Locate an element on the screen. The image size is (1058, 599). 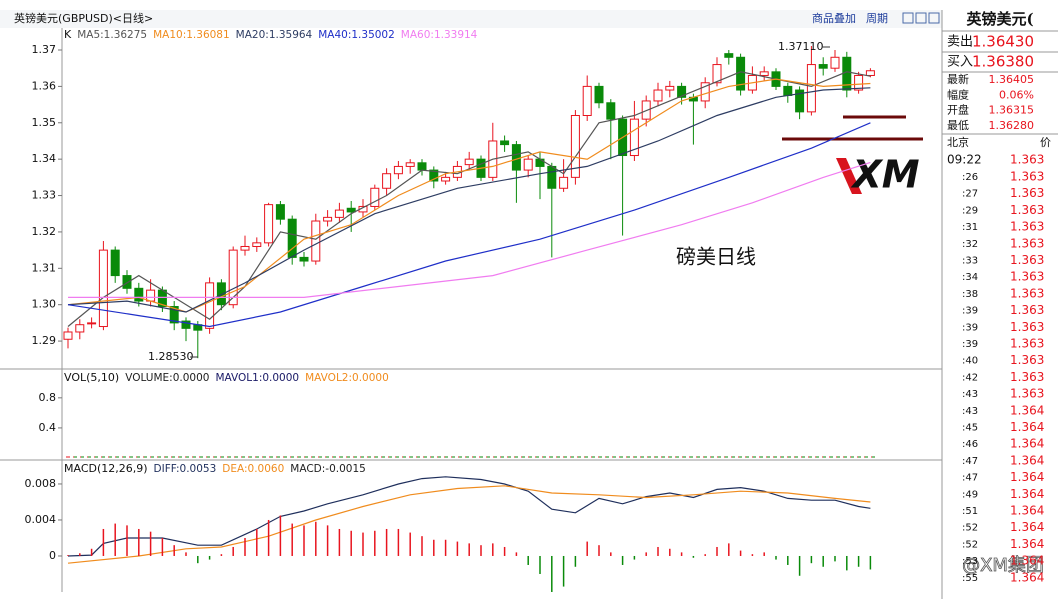
quote-label: 卖出 is located at coordinates (960, 42).